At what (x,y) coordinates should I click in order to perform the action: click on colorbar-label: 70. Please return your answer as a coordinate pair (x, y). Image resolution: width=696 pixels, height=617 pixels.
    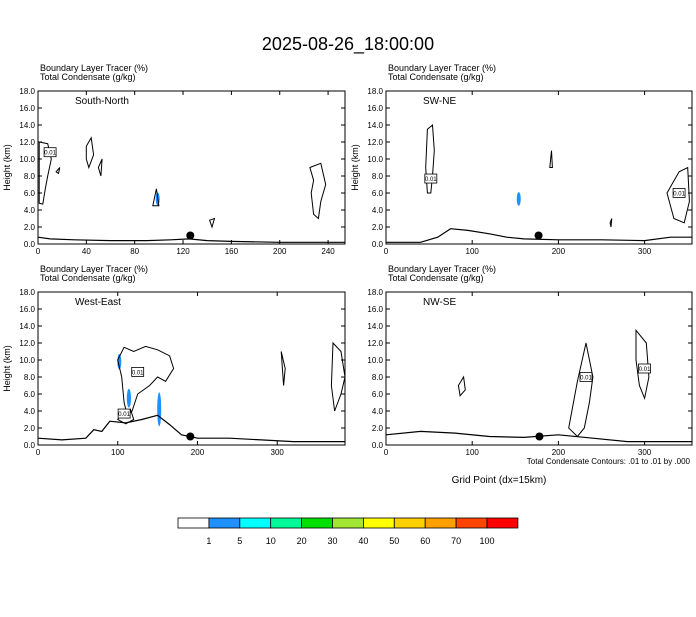
    Looking at the image, I should click on (456, 541).